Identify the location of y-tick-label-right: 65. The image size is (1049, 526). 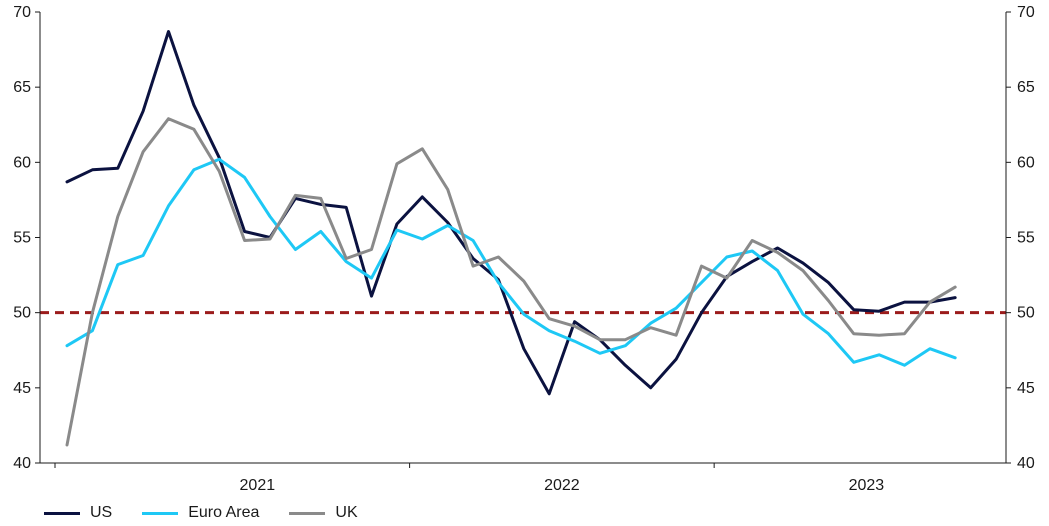
(1026, 87).